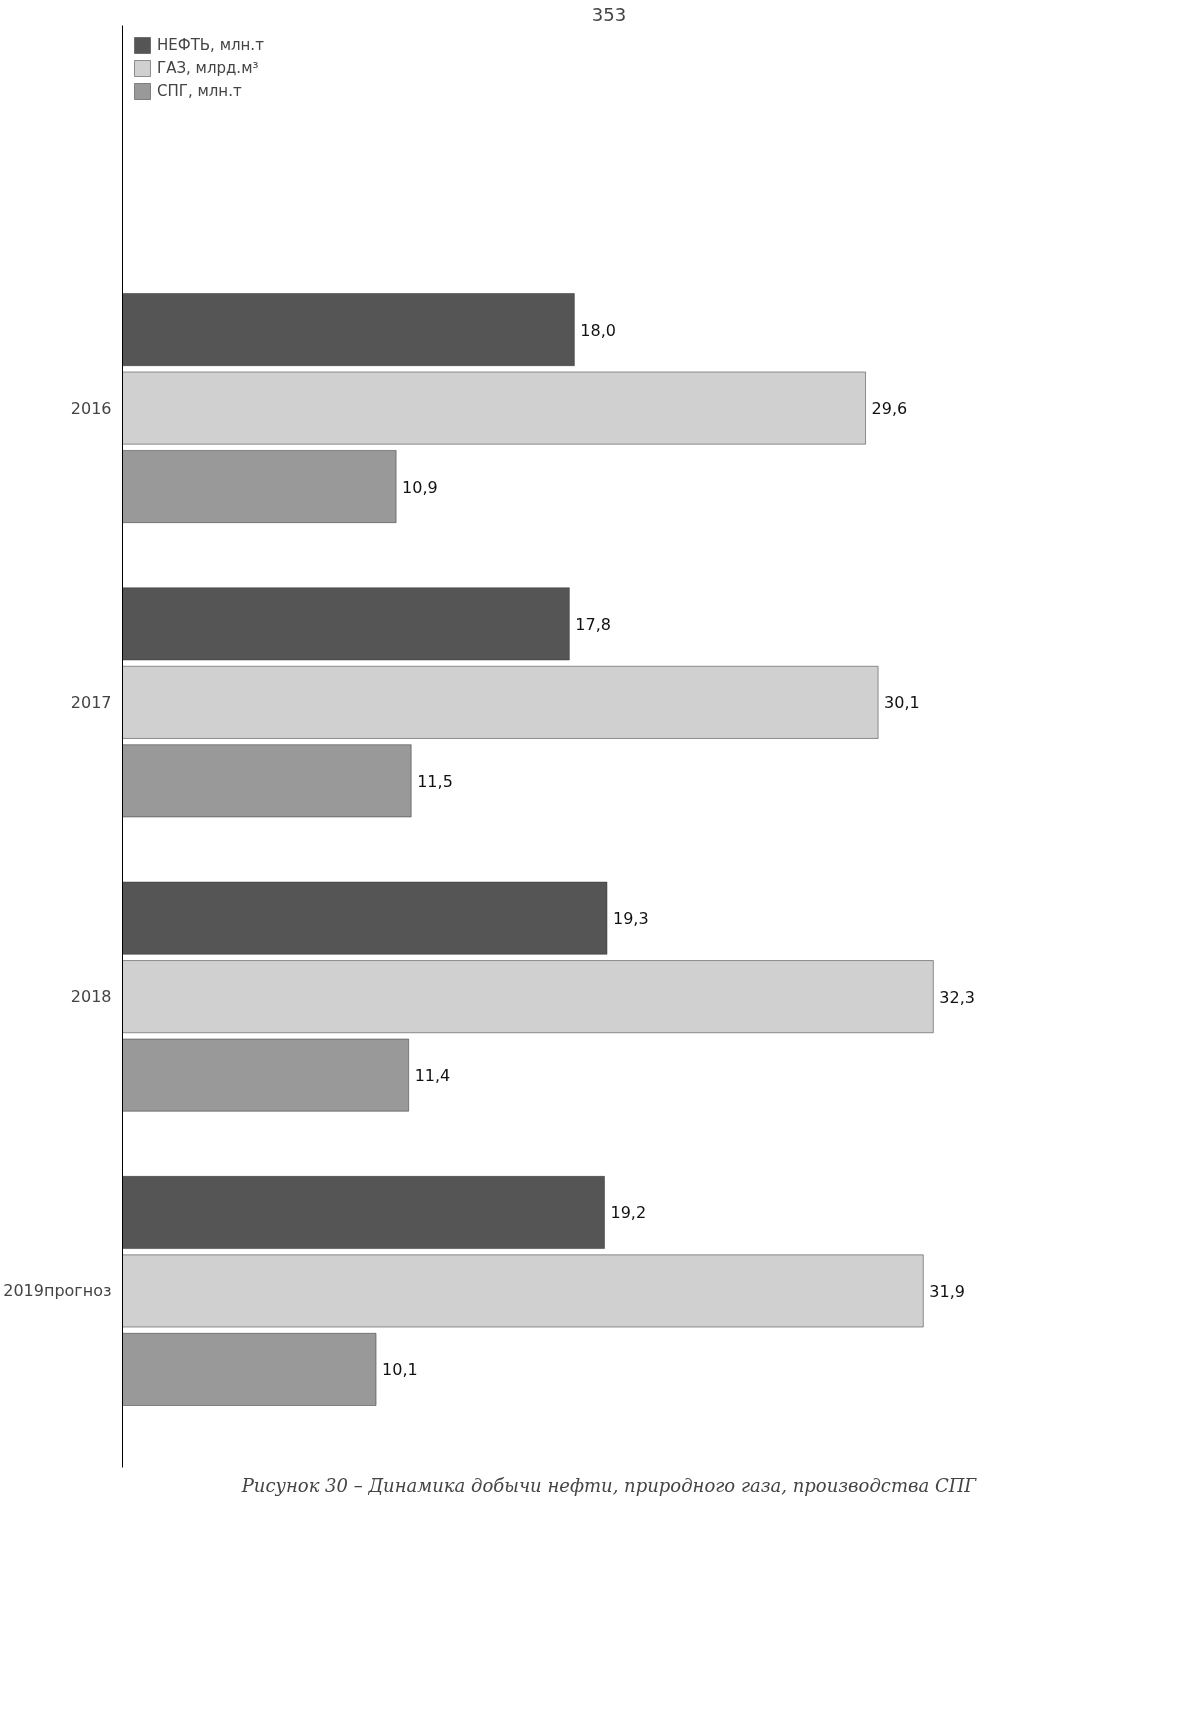 This screenshot has width=1200, height=1710. What do you see at coordinates (91, 408) in the screenshot?
I see `y-tick-label: 2016` at bounding box center [91, 408].